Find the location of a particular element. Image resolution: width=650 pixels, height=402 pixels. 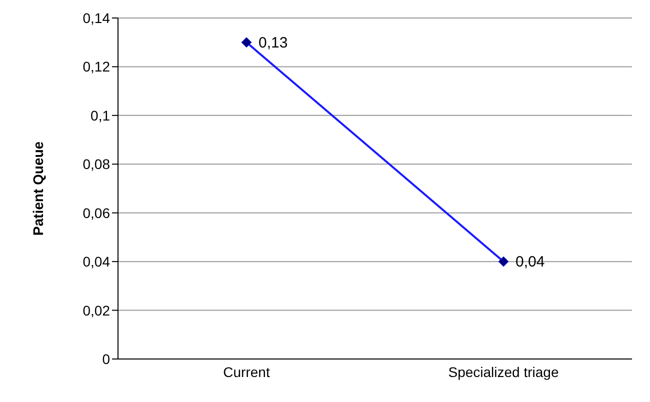

data-label: 0,13 is located at coordinates (273, 43).